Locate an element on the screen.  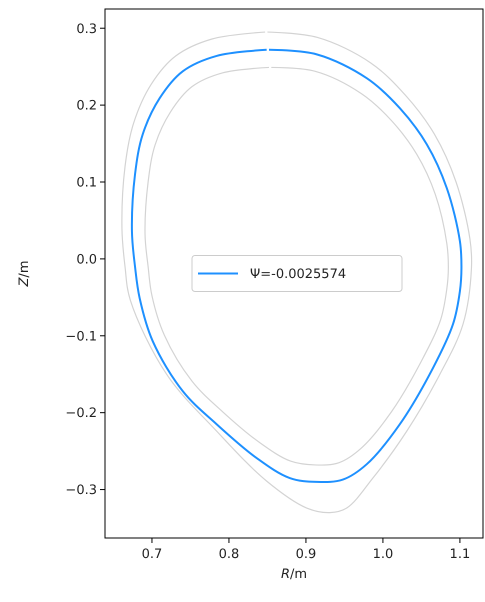
x-axis-title: R/m is located at coordinates (294, 574).